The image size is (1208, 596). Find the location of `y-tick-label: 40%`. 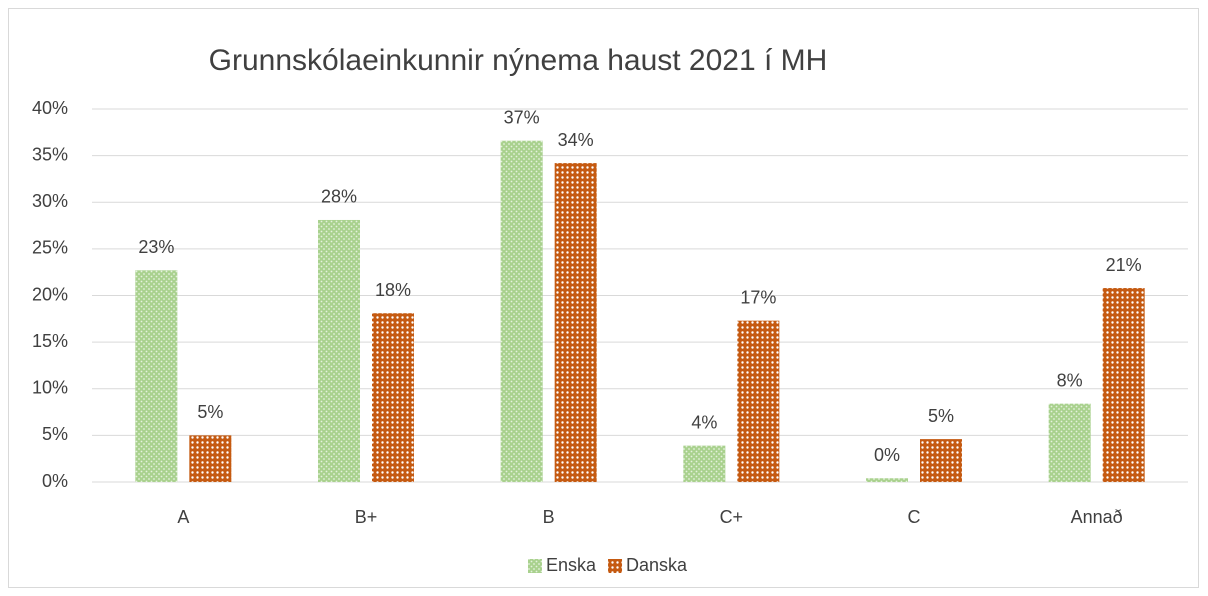

y-tick-label: 40% is located at coordinates (50, 108).